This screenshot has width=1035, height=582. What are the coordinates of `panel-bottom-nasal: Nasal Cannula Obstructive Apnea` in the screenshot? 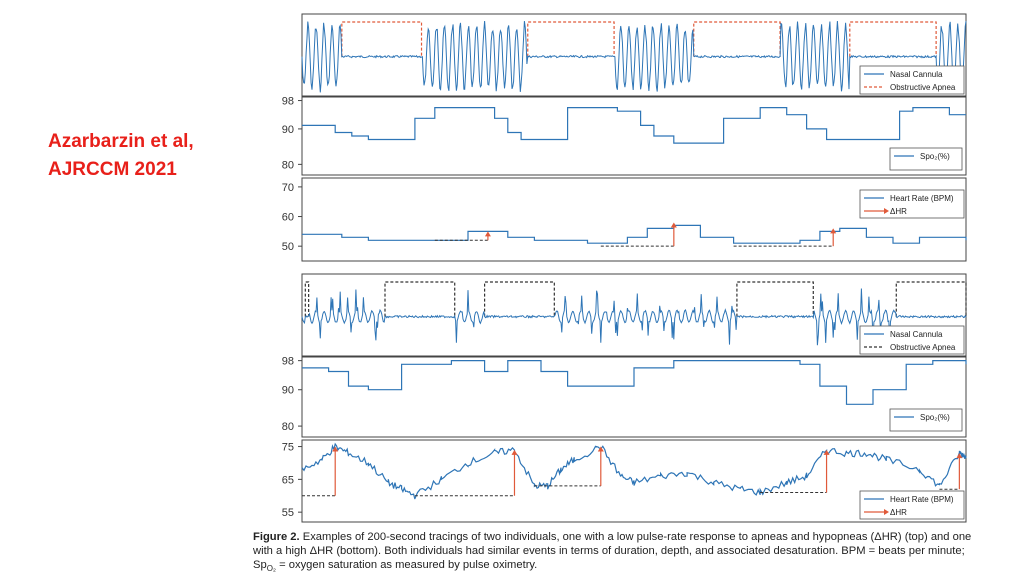 It's located at (634, 315).